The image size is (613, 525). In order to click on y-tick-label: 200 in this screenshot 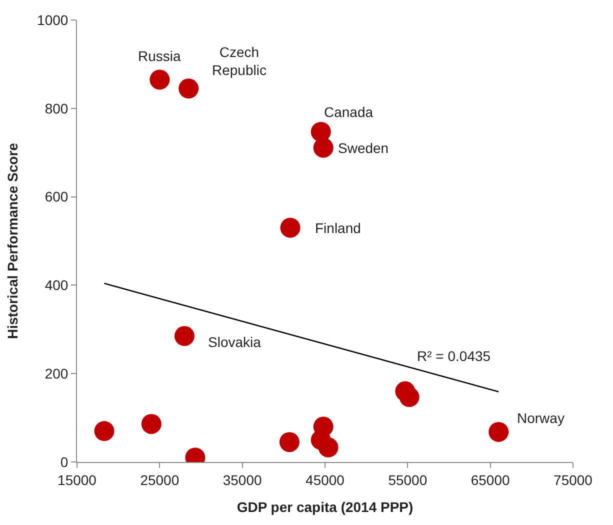, I will do `click(56, 374)`.